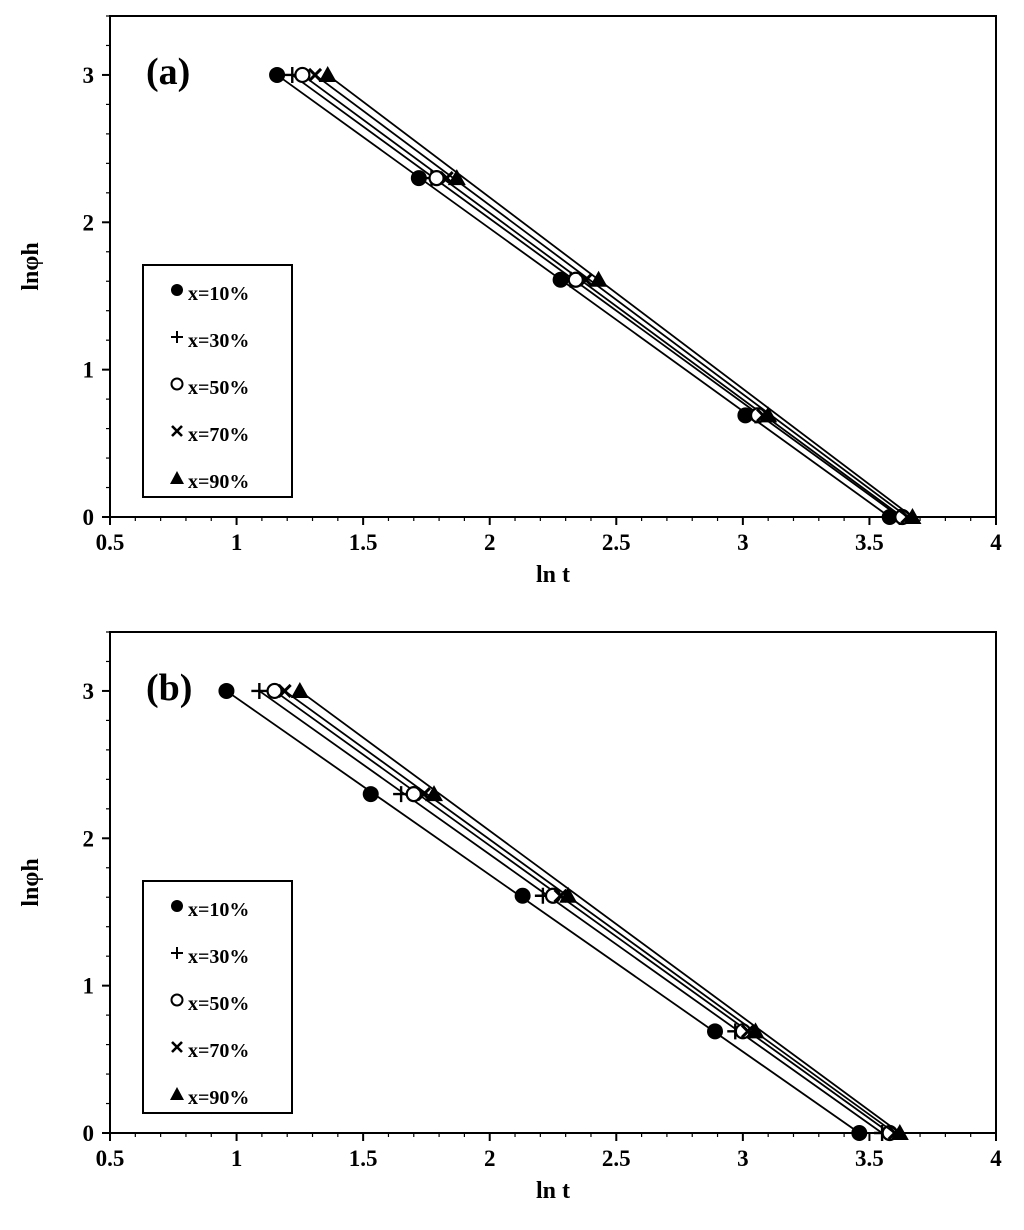  I want to click on x-tick-label: 2.5, so click(616, 542).